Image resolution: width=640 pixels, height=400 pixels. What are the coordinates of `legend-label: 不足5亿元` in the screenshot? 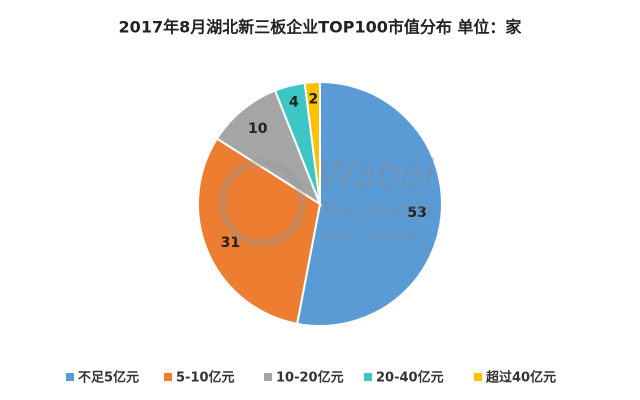 It's located at (108, 378).